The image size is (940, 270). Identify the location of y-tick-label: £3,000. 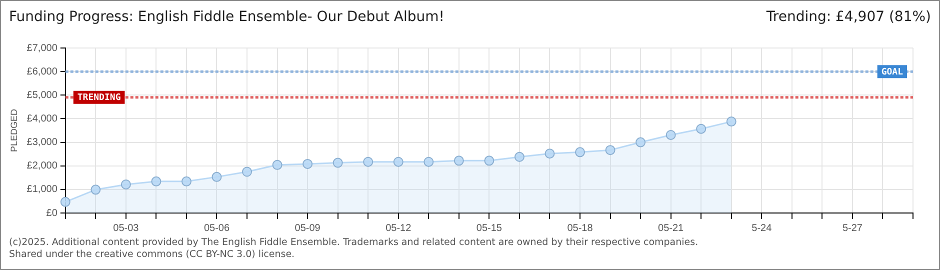
(42, 142).